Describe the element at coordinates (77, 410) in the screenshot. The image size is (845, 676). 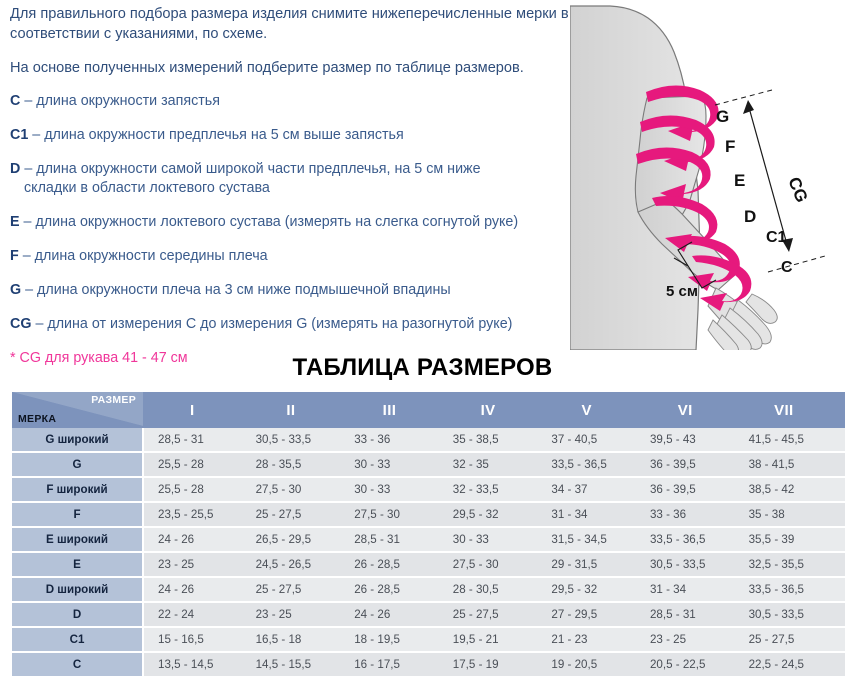
I see `table-corner-cell: РАЗМЕР МЕРКА` at that location.